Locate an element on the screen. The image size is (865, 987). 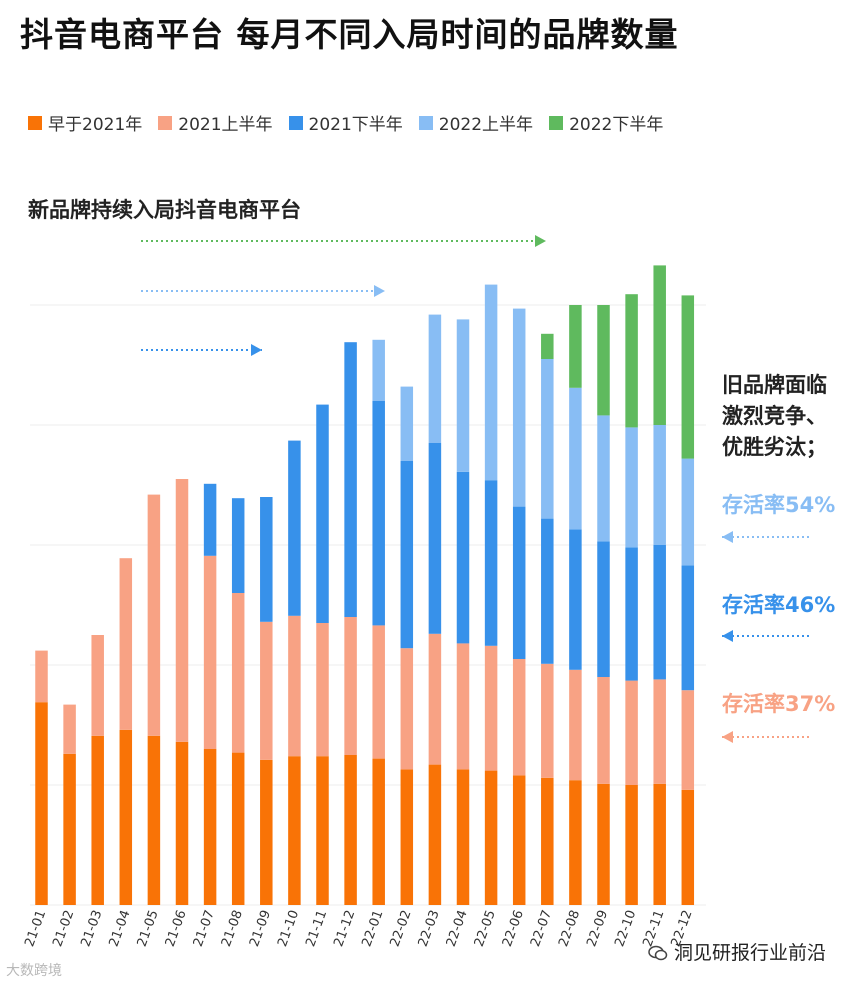
x-tick-label: 22-01 is located at coordinates (372, 928).